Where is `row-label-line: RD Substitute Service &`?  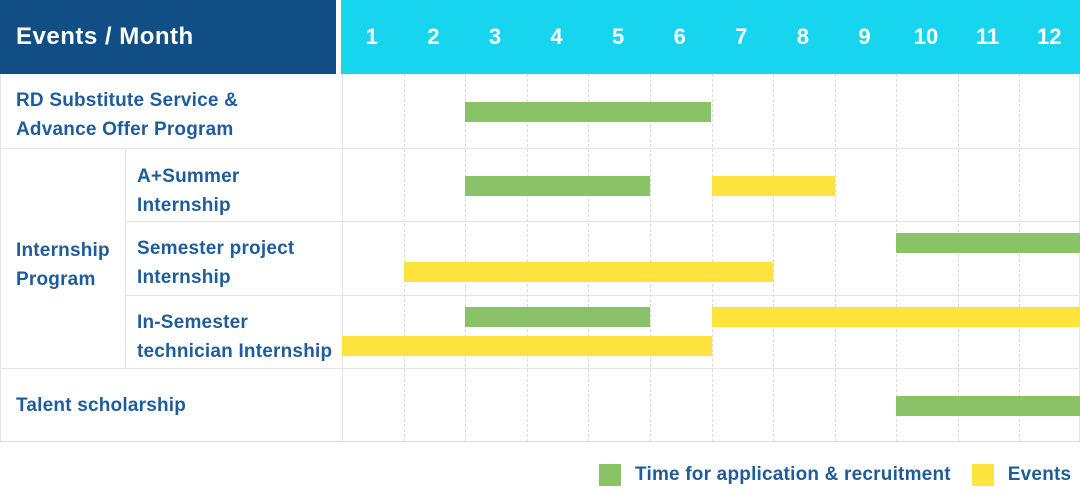 row-label-line: RD Substitute Service & is located at coordinates (127, 100).